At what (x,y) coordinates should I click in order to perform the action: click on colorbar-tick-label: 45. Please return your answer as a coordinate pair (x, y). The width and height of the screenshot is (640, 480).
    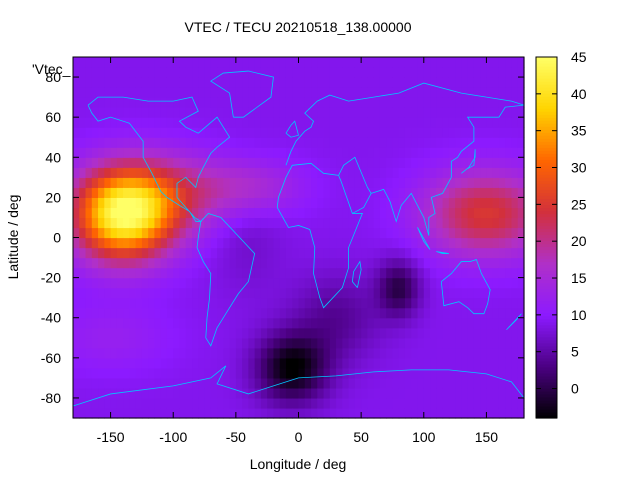
    Looking at the image, I should click on (579, 57).